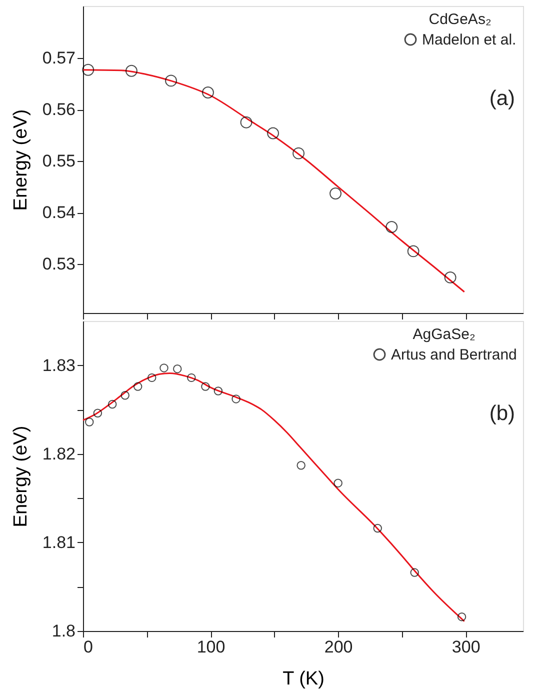 The image size is (548, 700). Describe the element at coordinates (303, 679) in the screenshot. I see `x-axis-title: T (K)` at that location.